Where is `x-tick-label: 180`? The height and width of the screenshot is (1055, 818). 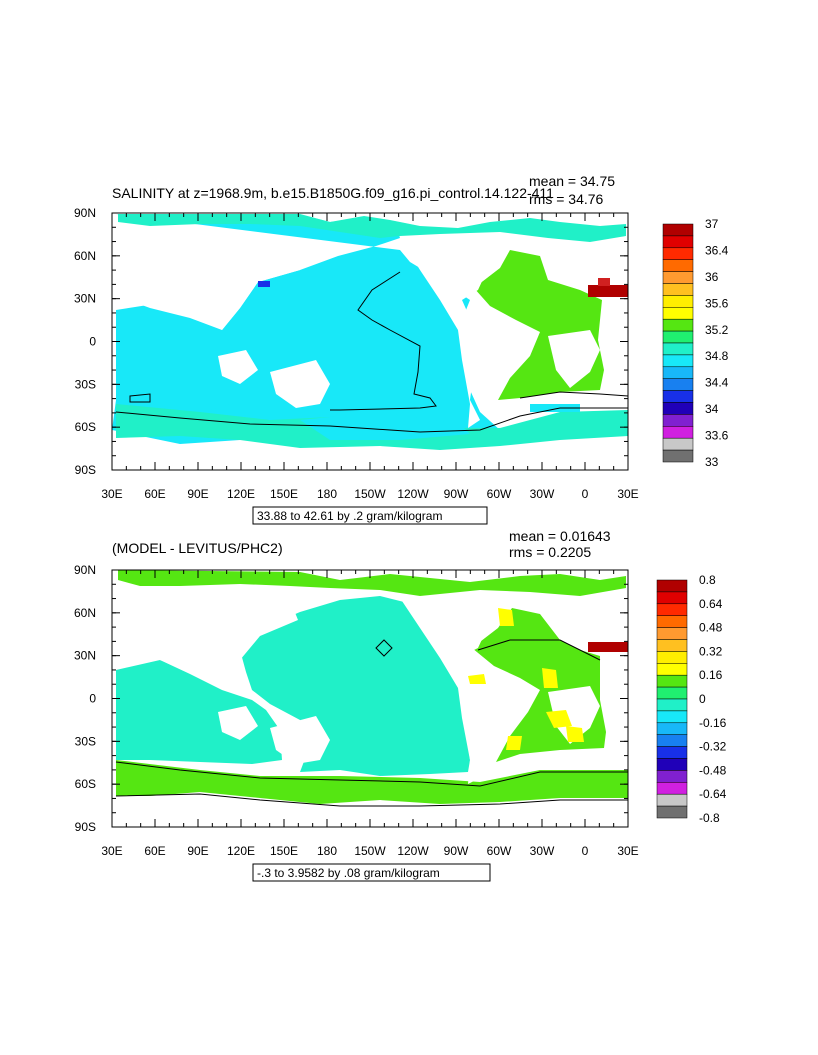 x-tick-label: 180 is located at coordinates (327, 851).